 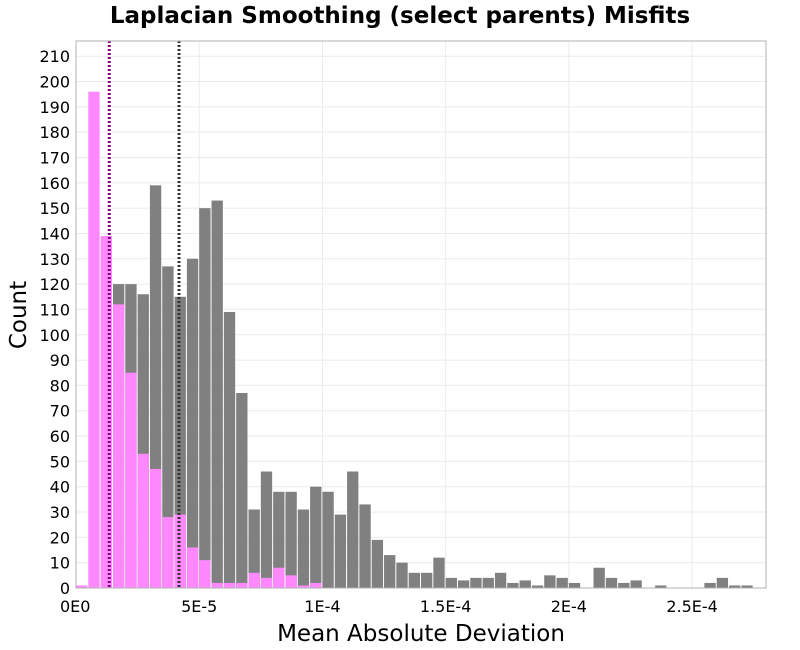 What do you see at coordinates (54, 56) in the screenshot?
I see `y-tick-label: 210` at bounding box center [54, 56].